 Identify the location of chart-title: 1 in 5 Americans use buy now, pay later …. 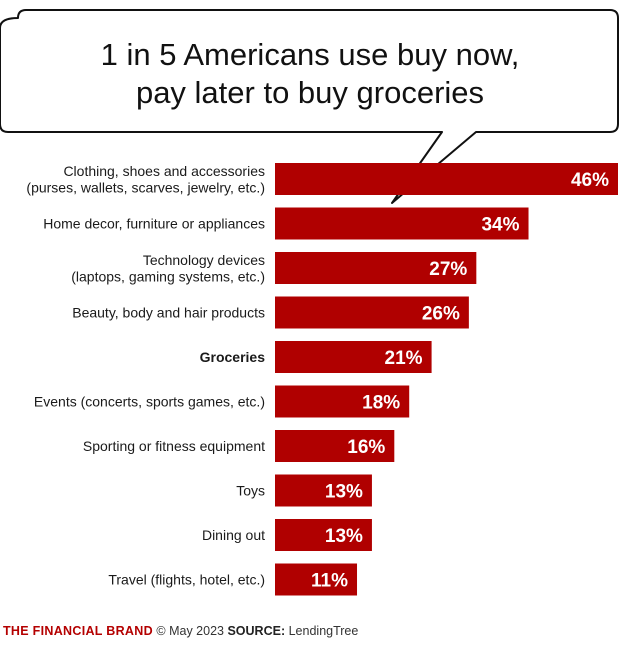
(310, 74).